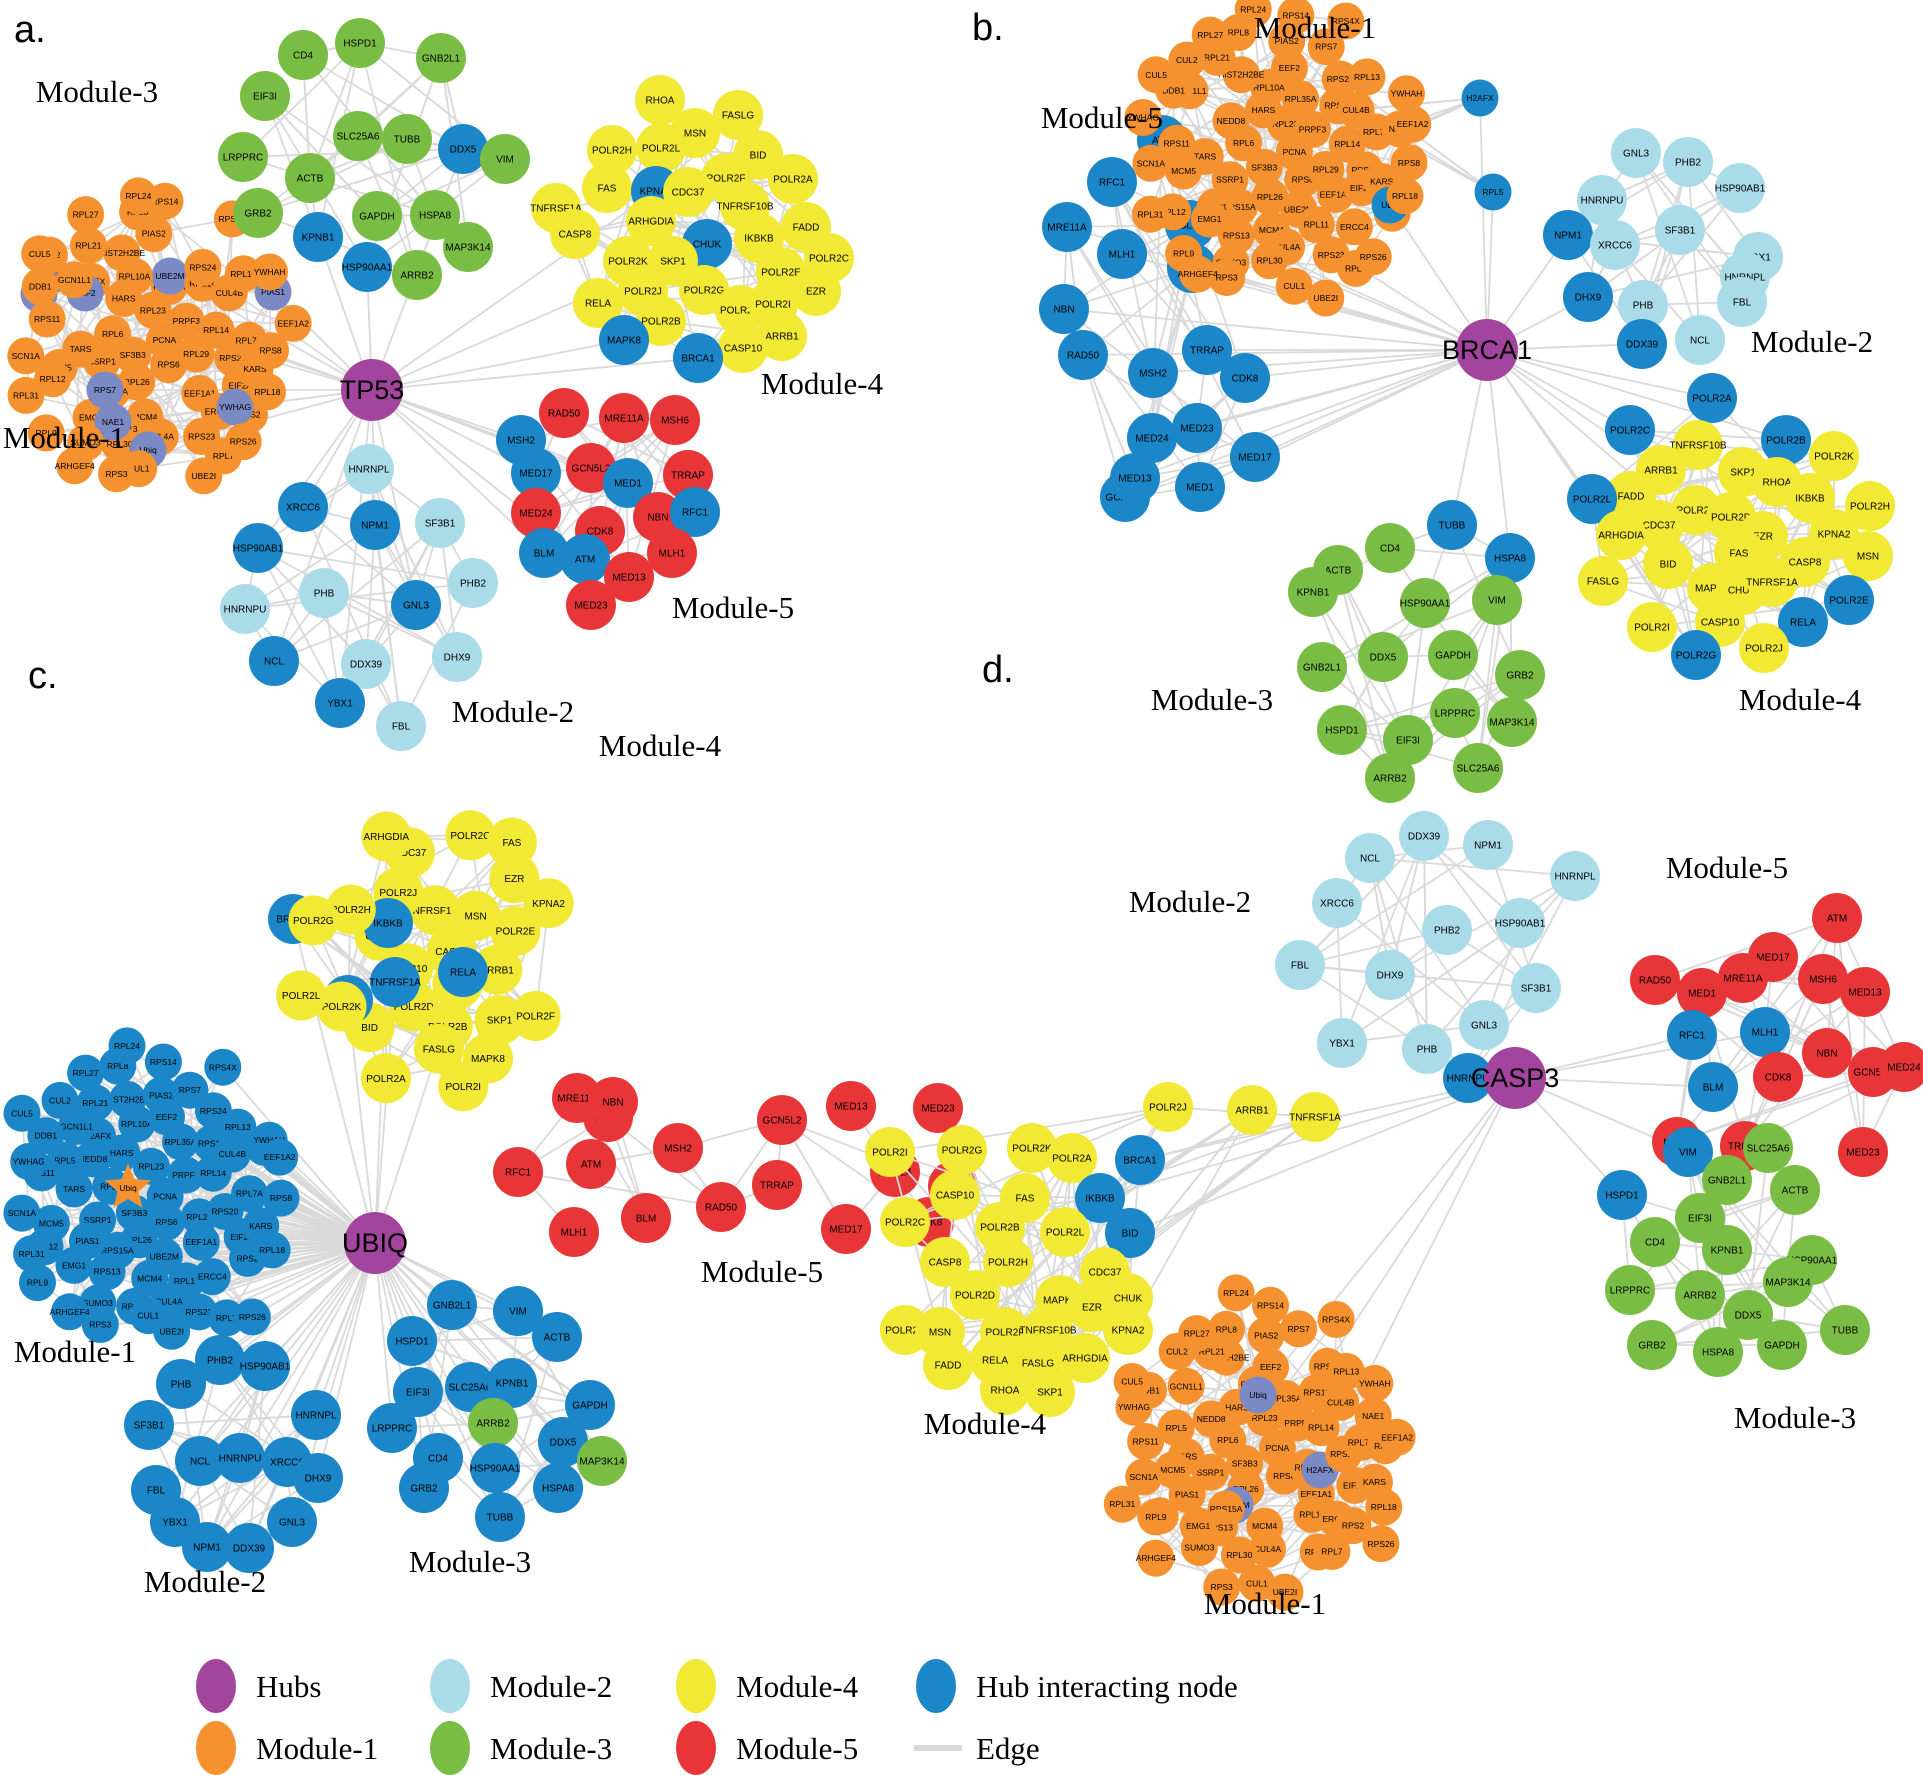 This screenshot has height=1775, width=1923. What do you see at coordinates (536, 473) in the screenshot?
I see `node-med17` at bounding box center [536, 473].